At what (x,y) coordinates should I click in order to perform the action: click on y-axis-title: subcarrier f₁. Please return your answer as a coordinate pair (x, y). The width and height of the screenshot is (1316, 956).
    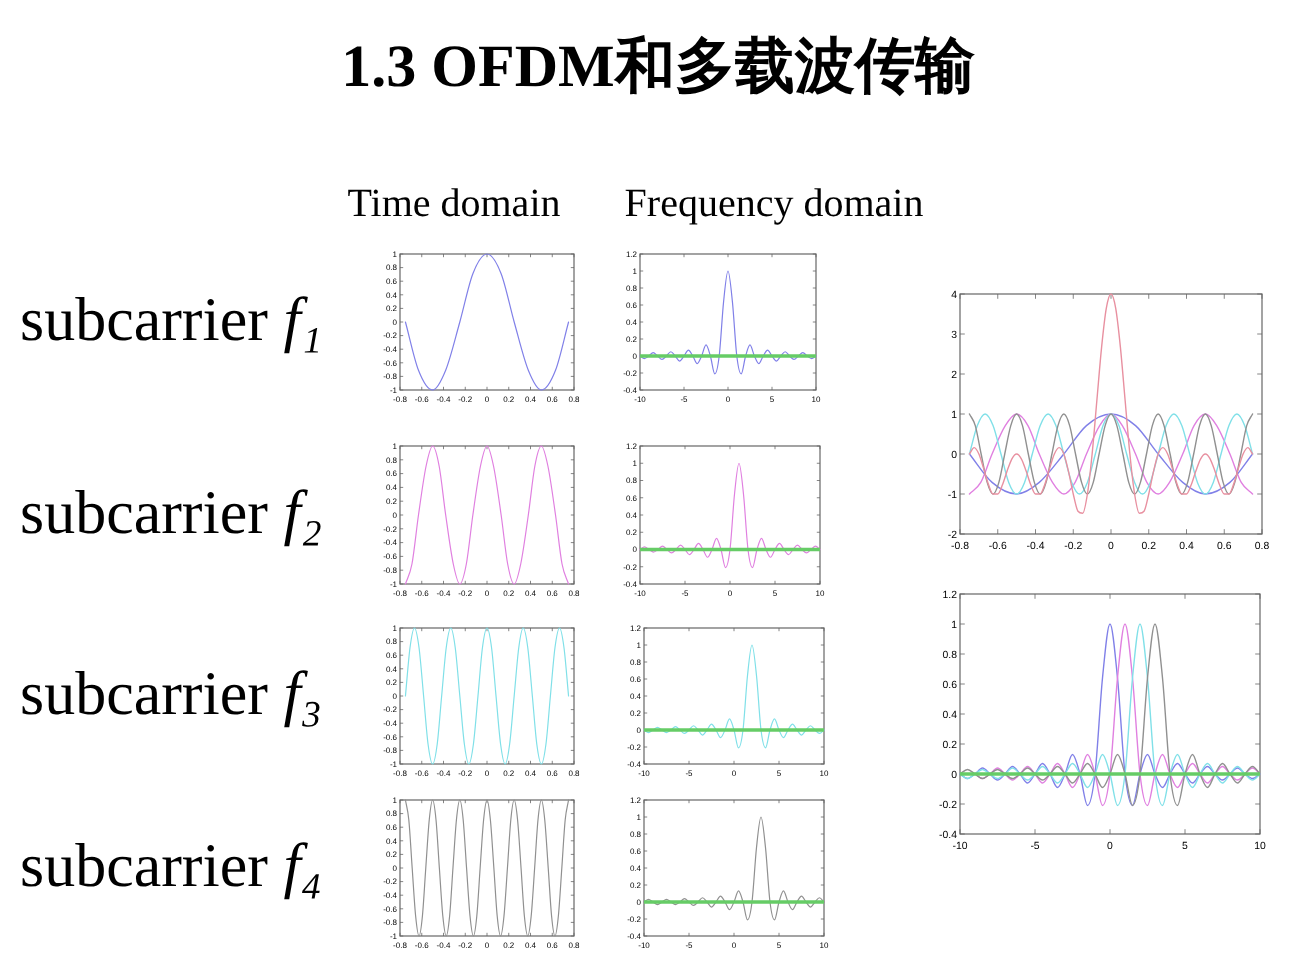
    Looking at the image, I should click on (171, 319).